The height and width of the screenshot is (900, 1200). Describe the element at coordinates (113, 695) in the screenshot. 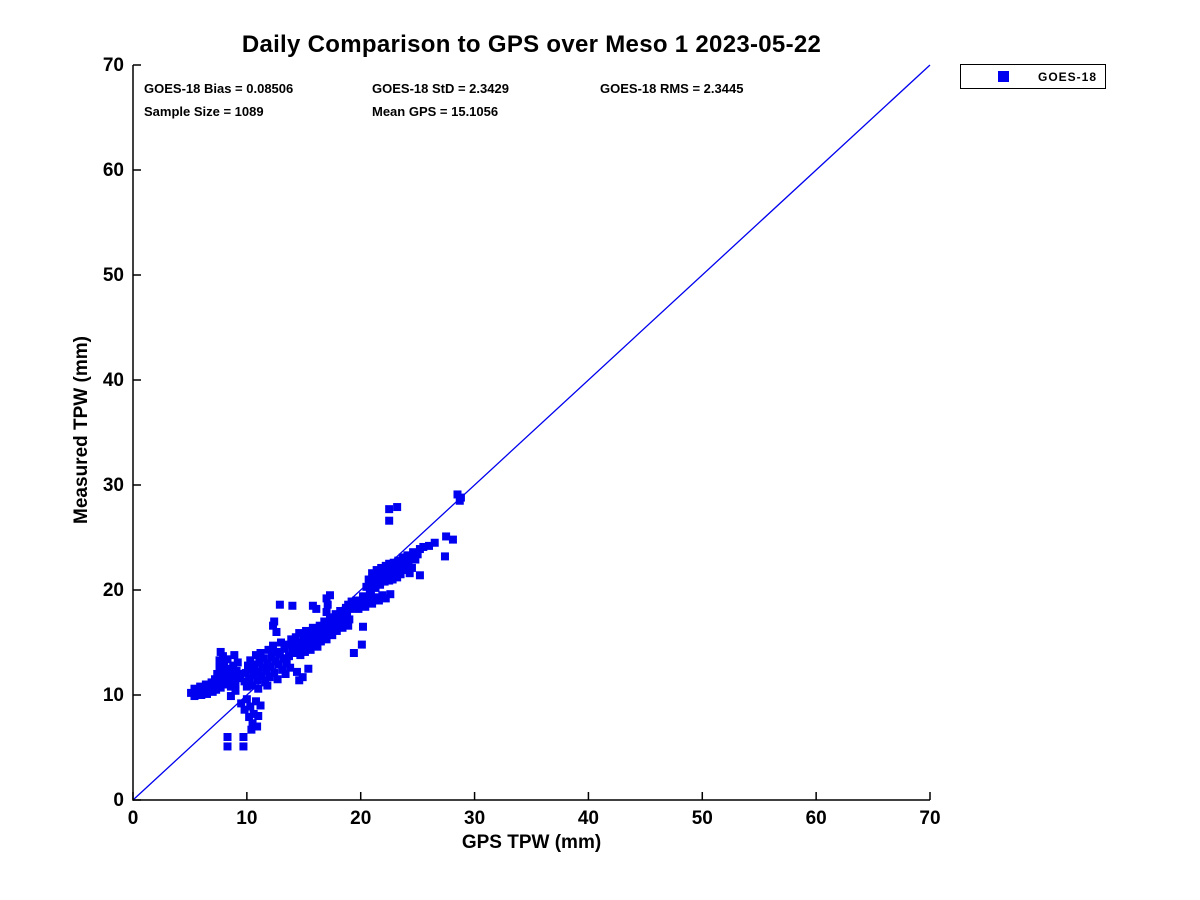

I see `y-tick-label: 10` at that location.